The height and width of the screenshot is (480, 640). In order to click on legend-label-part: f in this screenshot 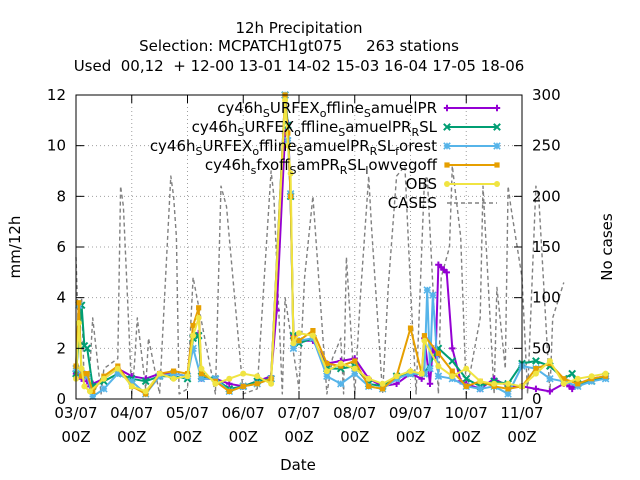, I will do `click(397, 151)`.